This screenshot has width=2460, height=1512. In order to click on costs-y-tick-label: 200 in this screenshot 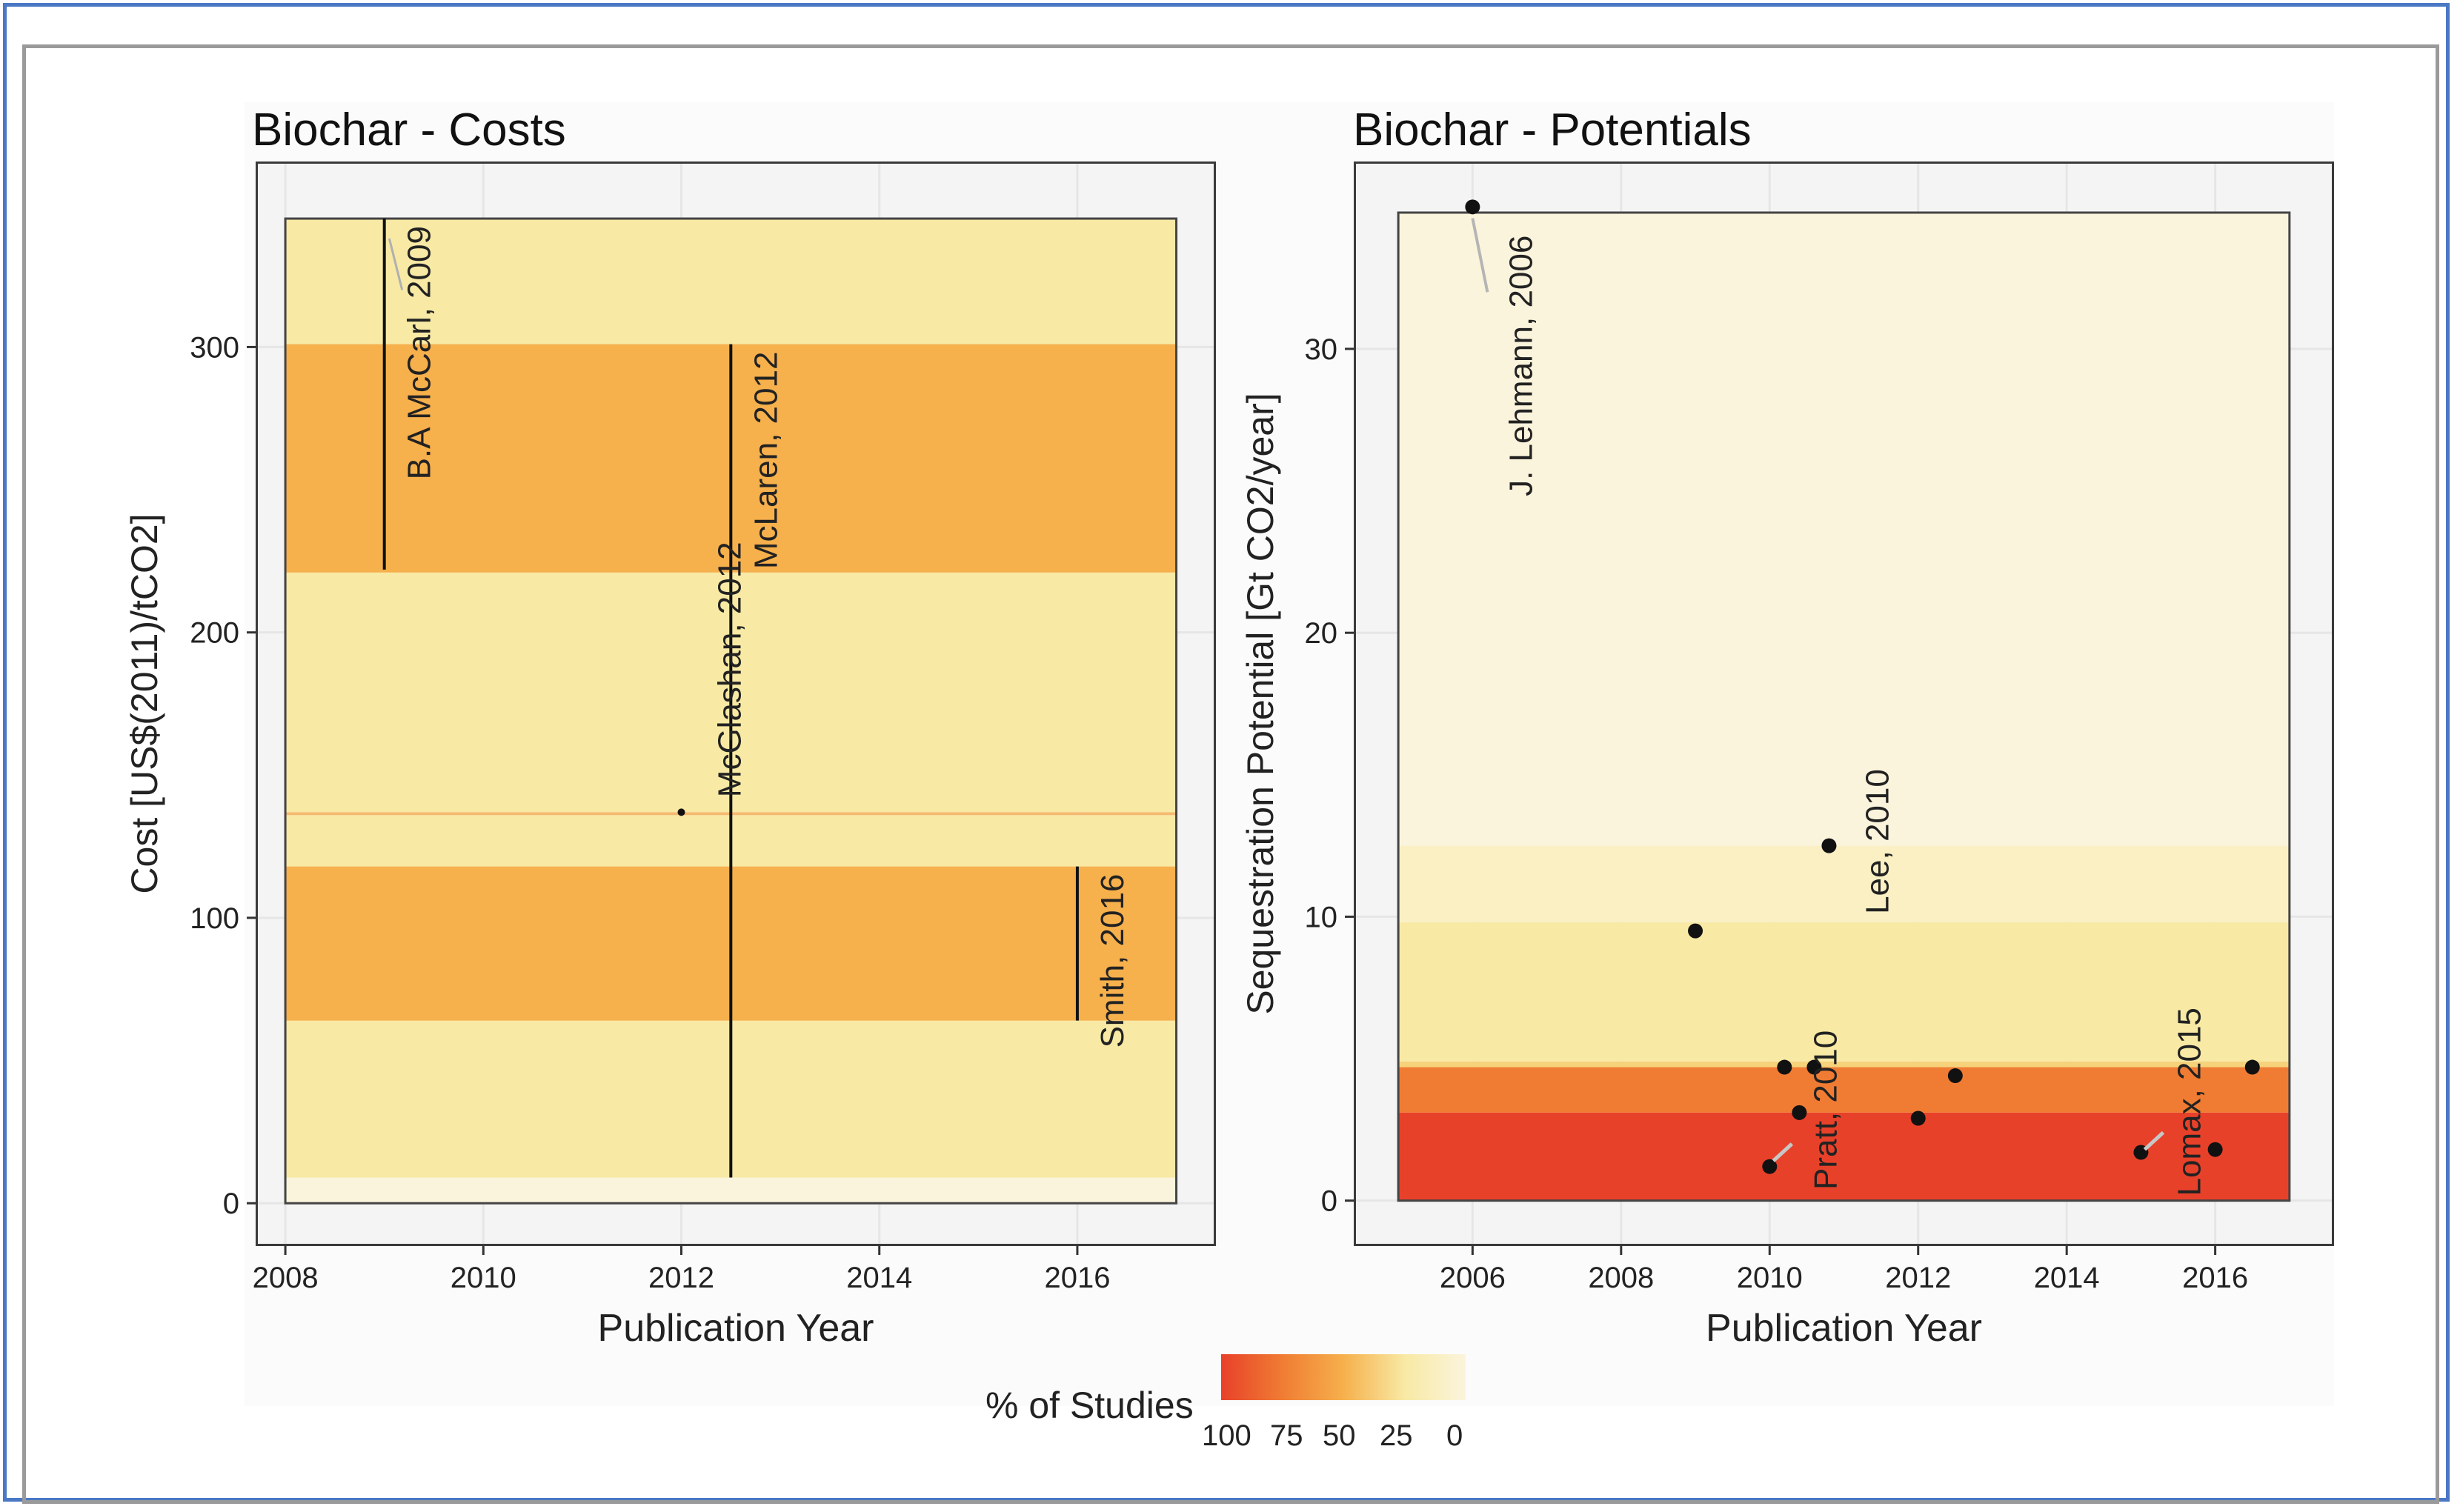, I will do `click(214, 633)`.